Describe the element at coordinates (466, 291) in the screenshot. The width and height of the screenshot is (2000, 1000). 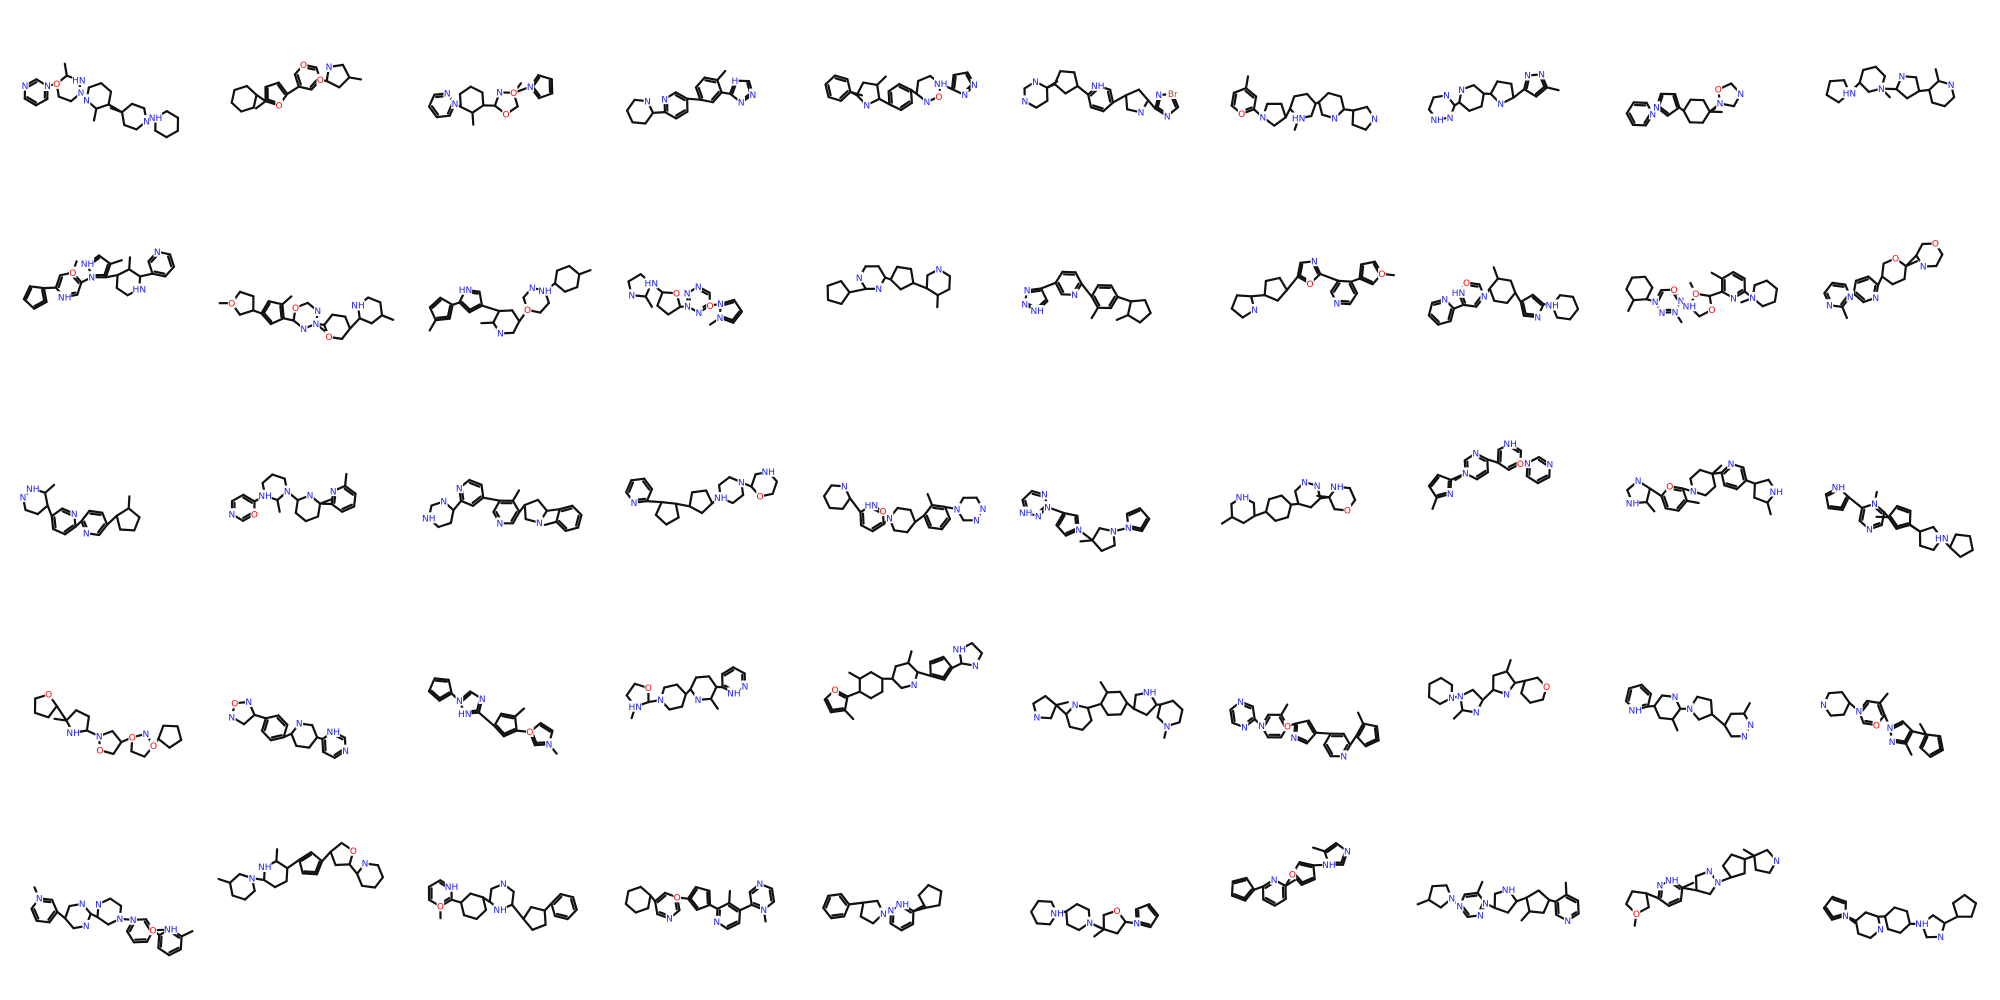
I see `atom-label: HN` at that location.